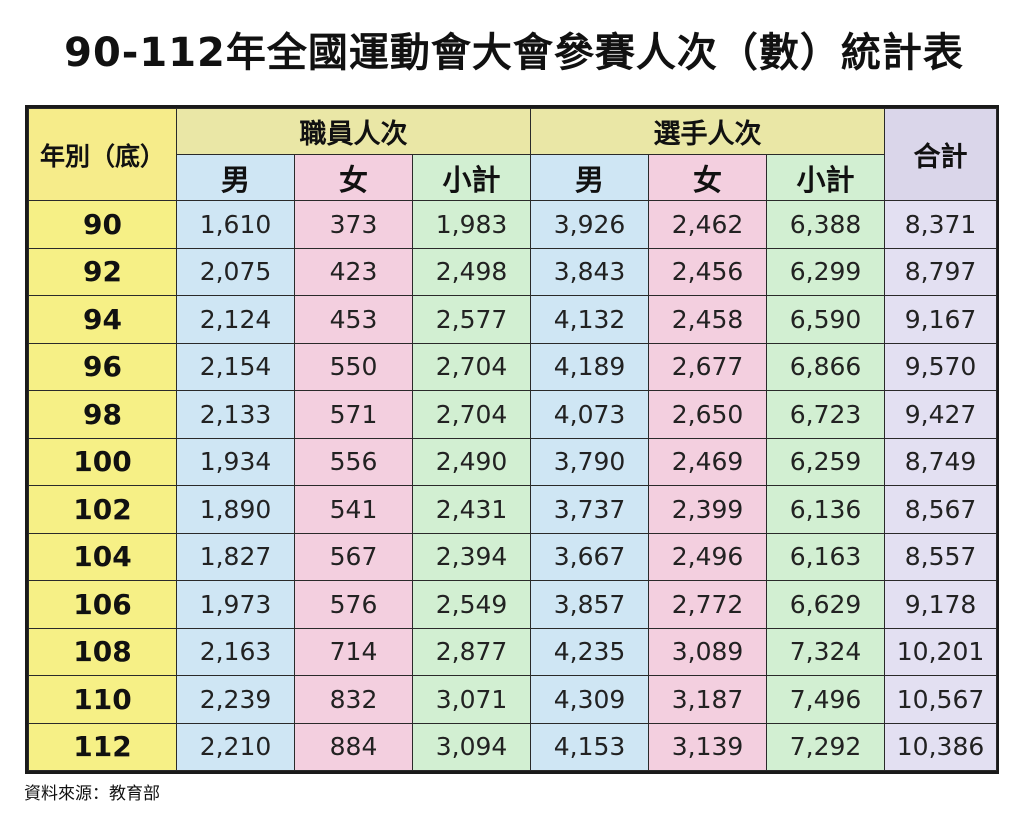 The height and width of the screenshot is (817, 1028). I want to click on year-cell: 92, so click(102, 271).